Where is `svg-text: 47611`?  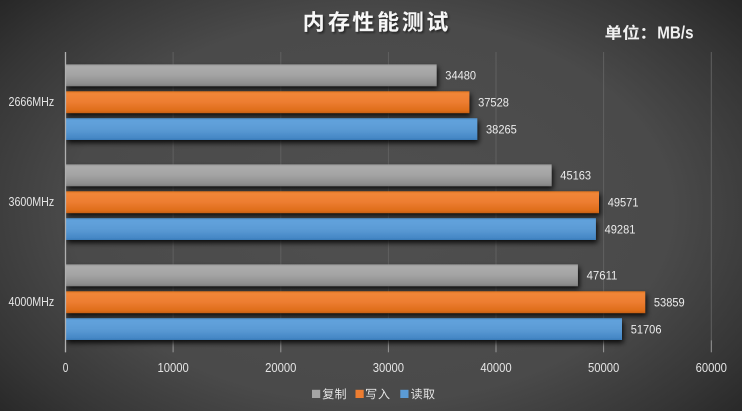 svg-text: 47611 is located at coordinates (602, 276).